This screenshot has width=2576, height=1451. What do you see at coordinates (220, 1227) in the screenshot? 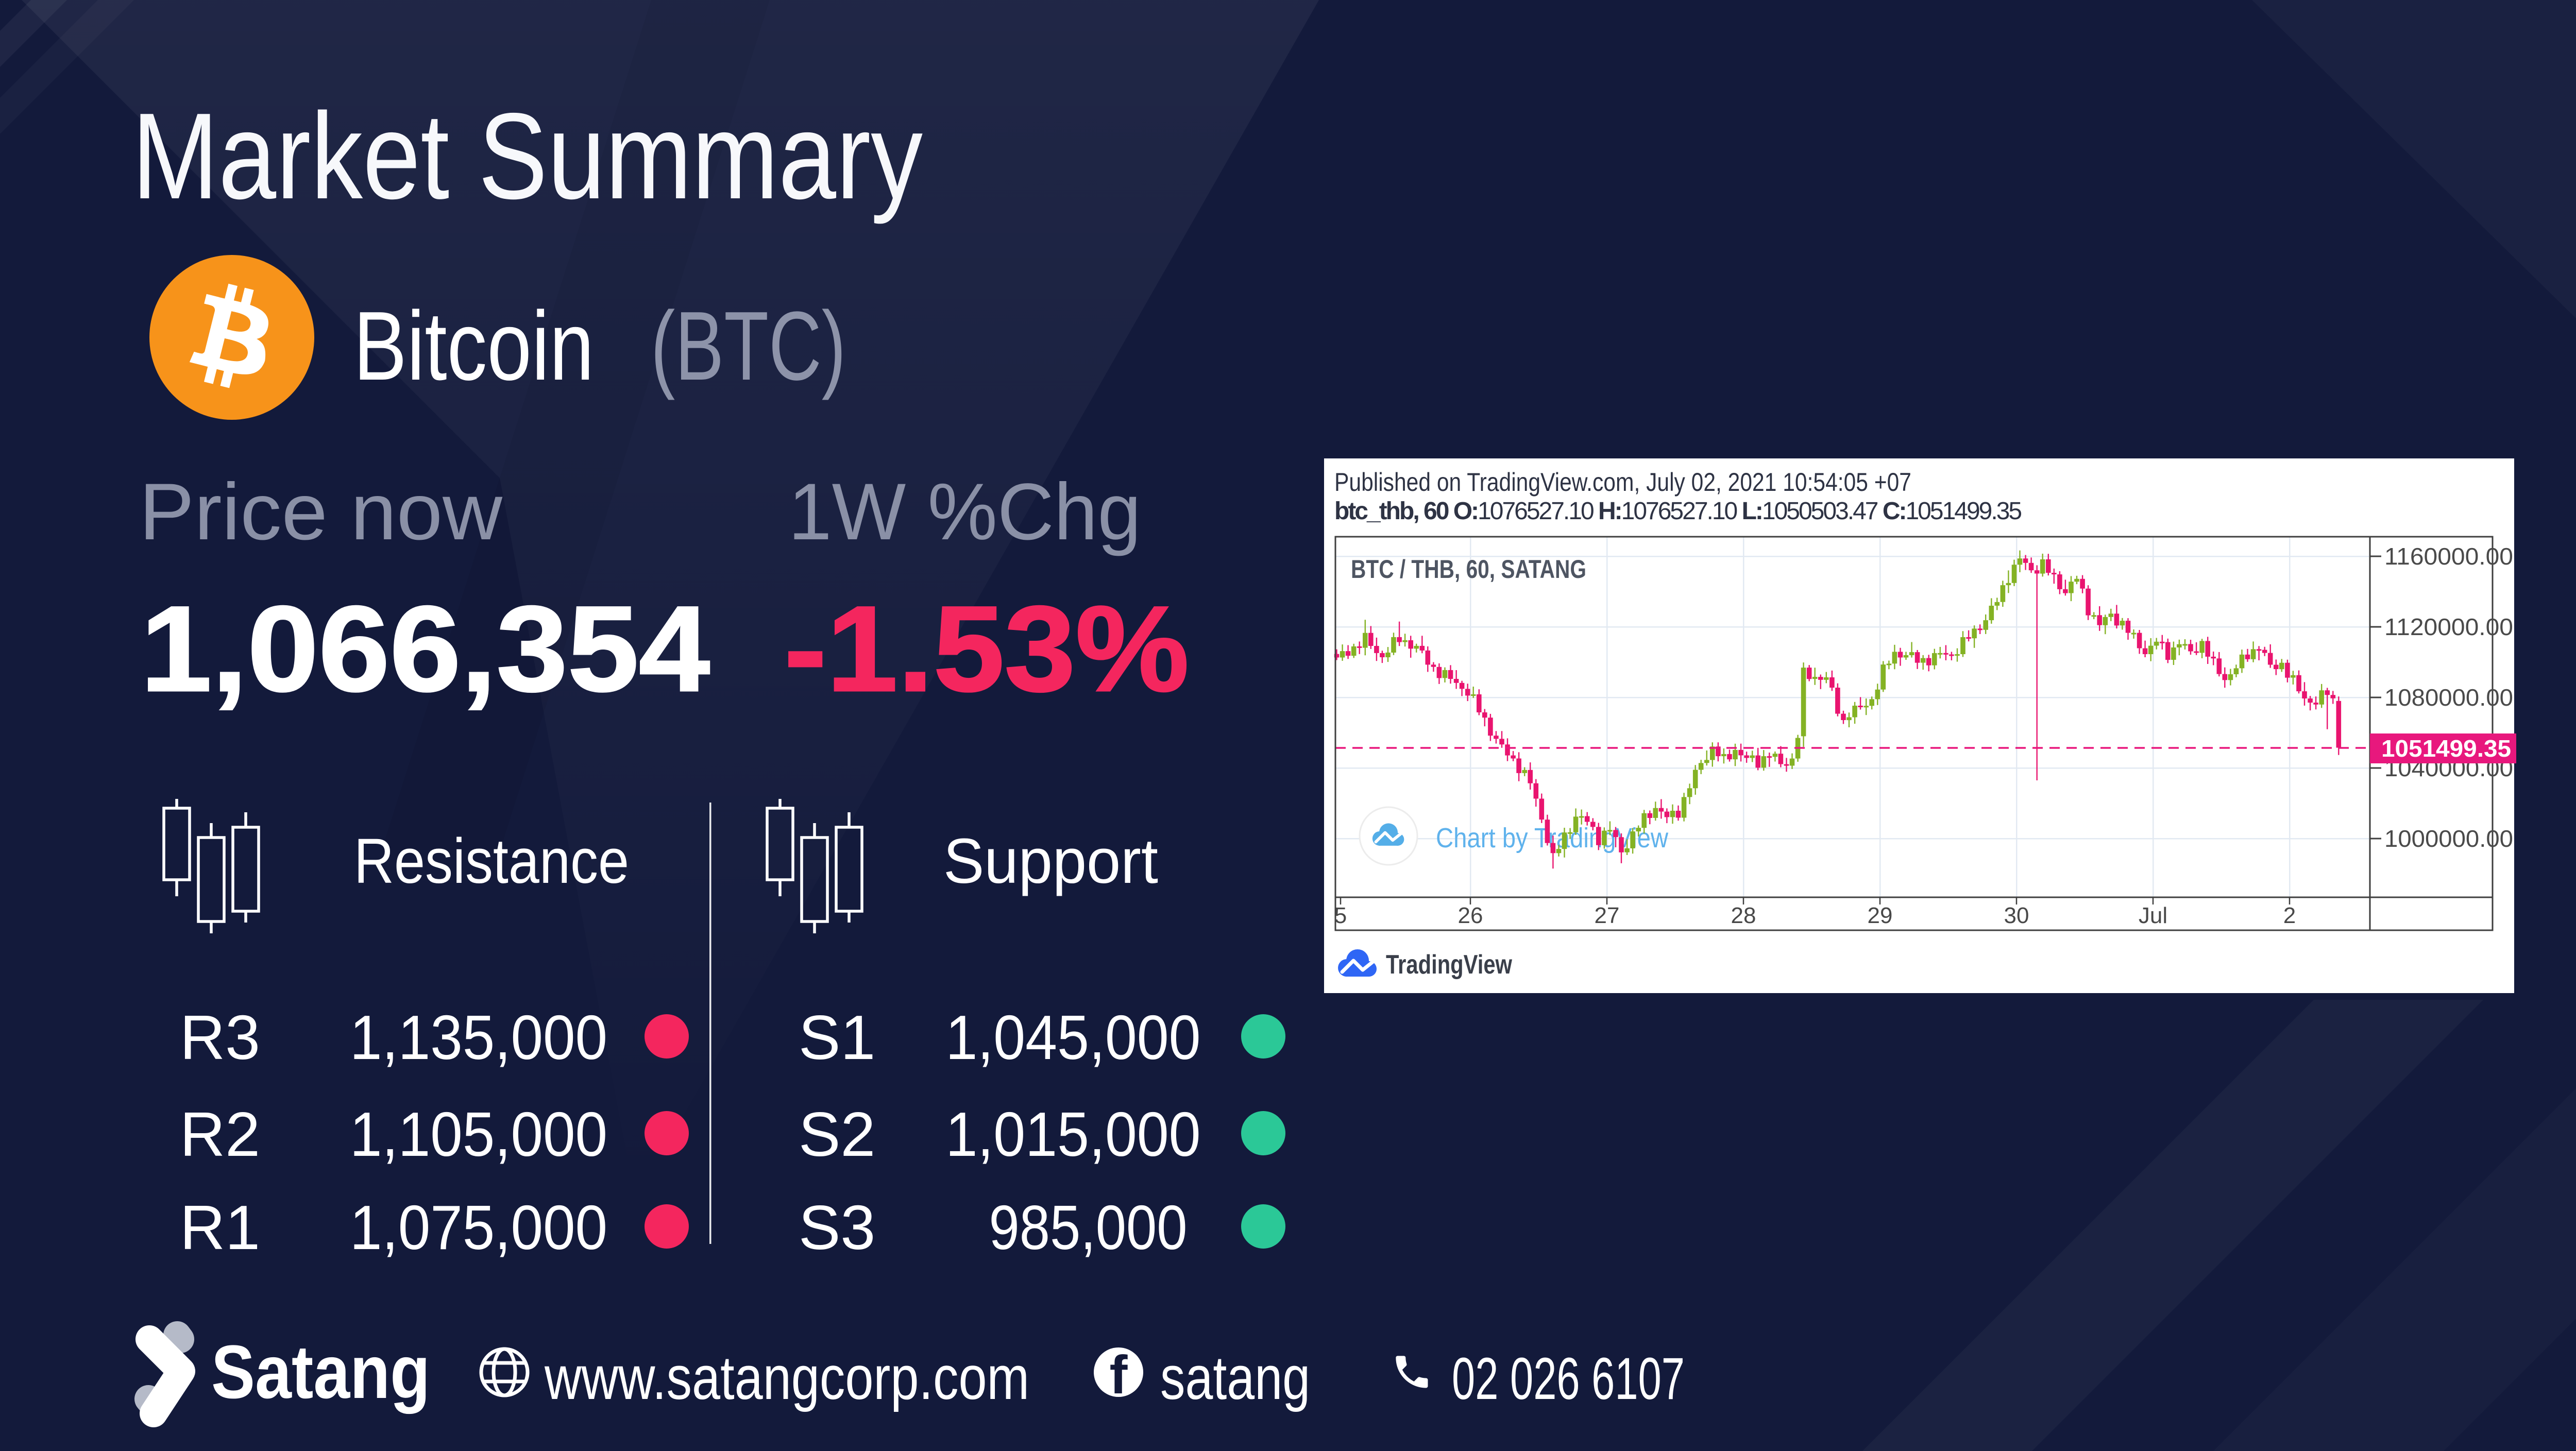
I see `svg-text: R1` at bounding box center [220, 1227].